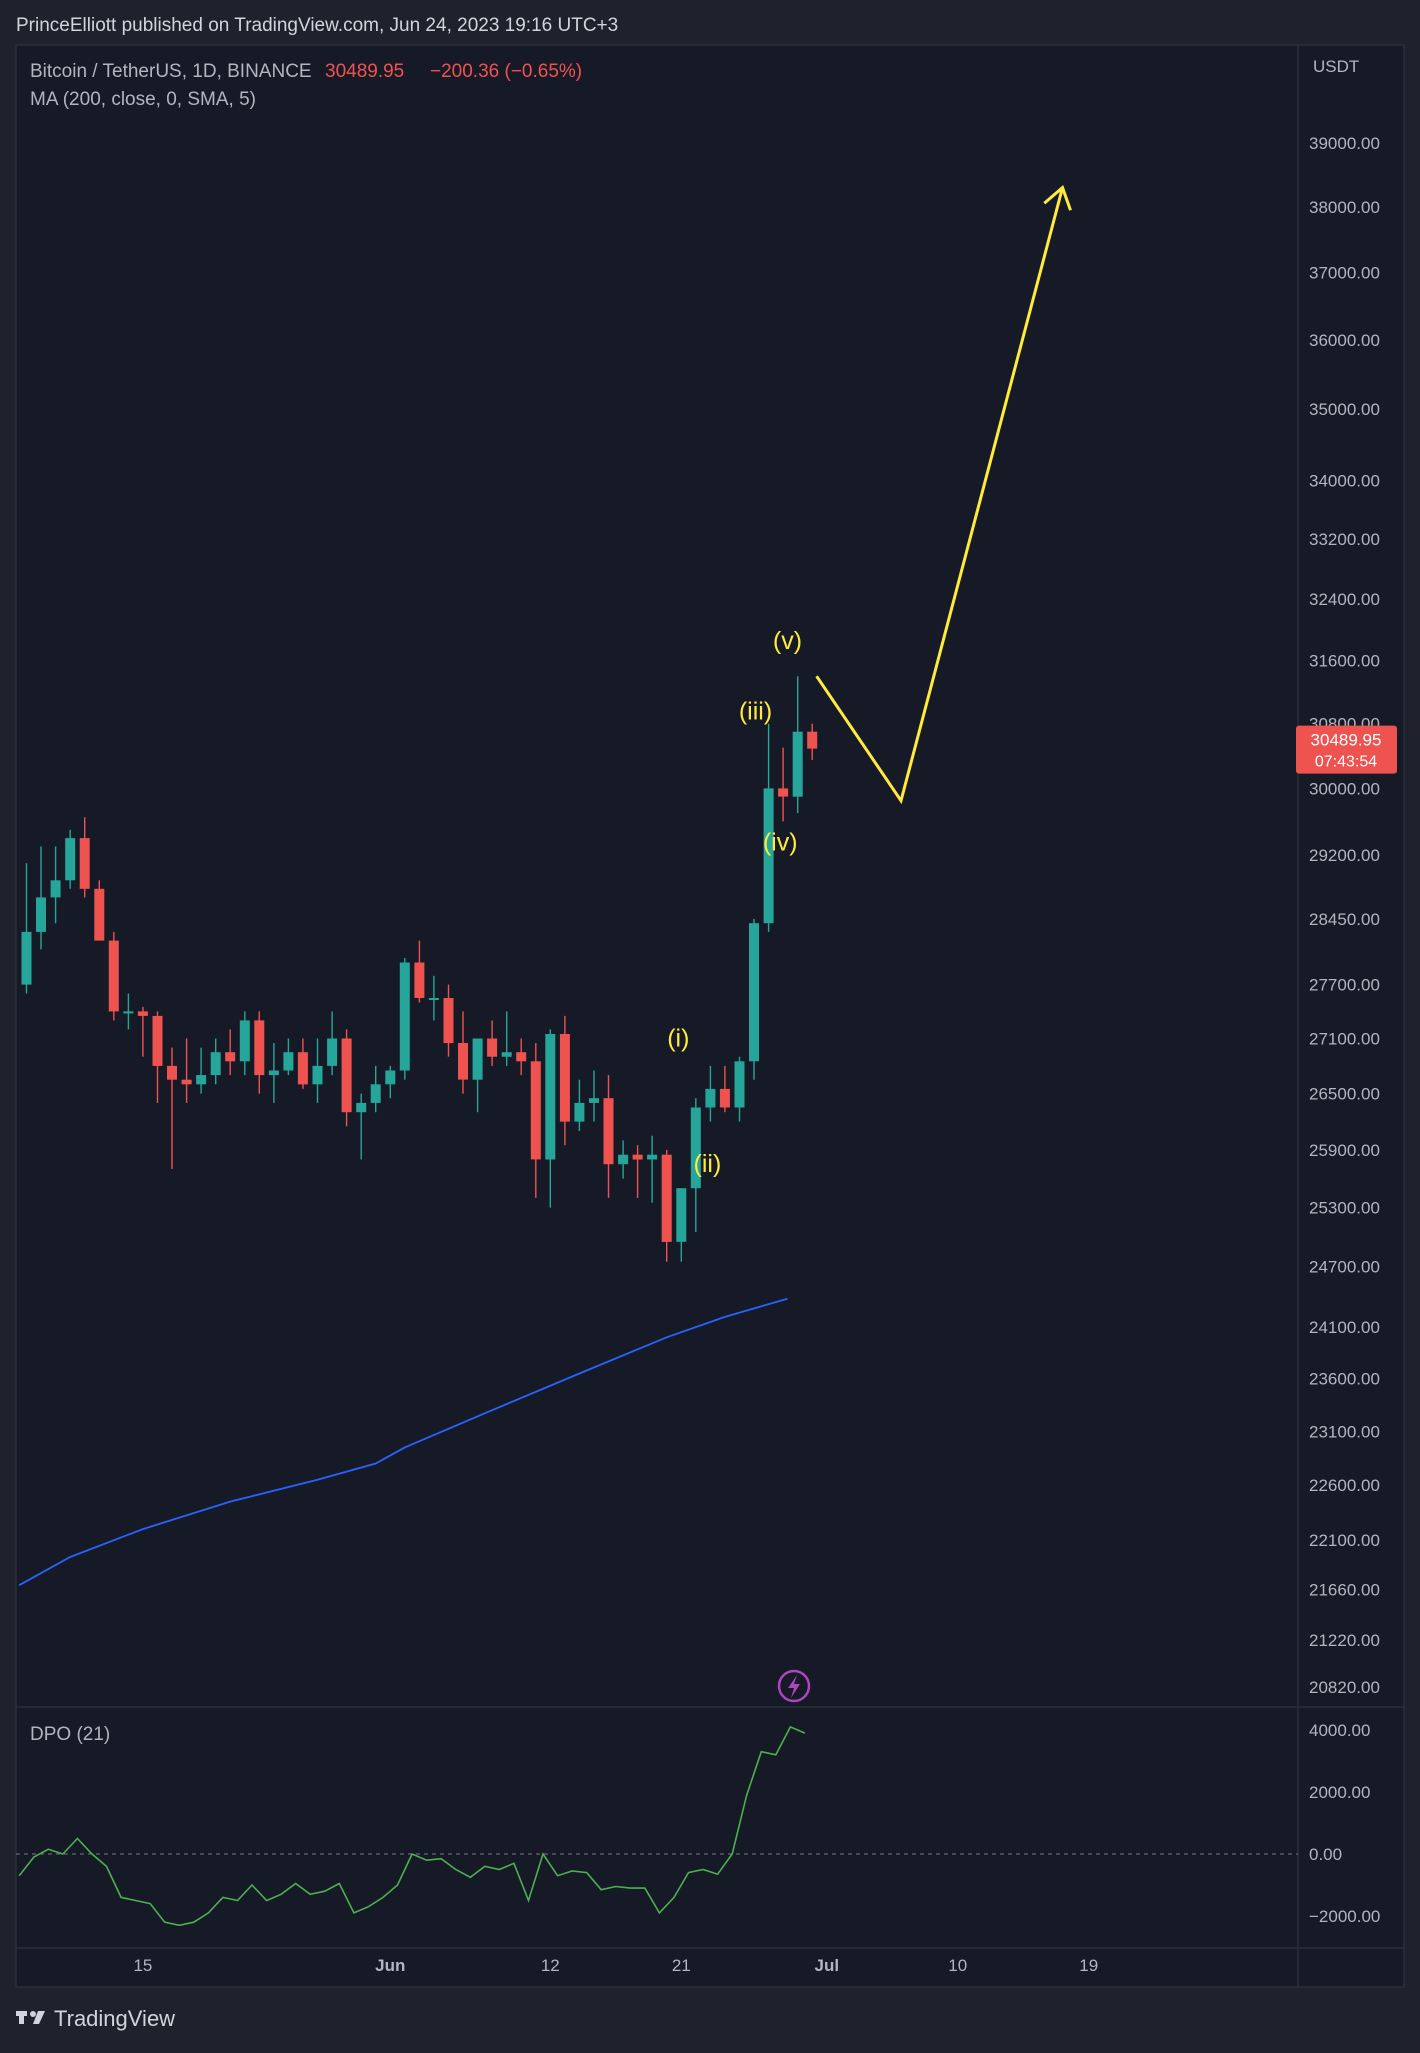 This screenshot has width=1420, height=2053. What do you see at coordinates (678, 1039) in the screenshot?
I see `wave-label: (i)` at bounding box center [678, 1039].